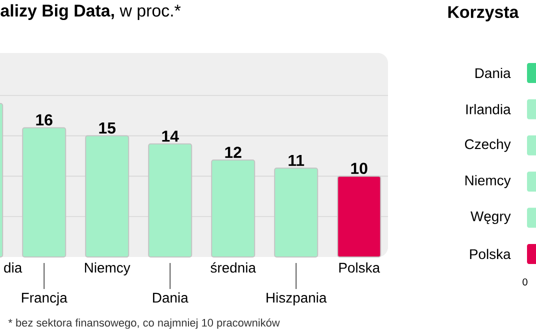 The height and width of the screenshot is (332, 536). Describe the element at coordinates (90, 12) in the screenshot. I see `chart-title: alizy Big Data, w proc.*` at that location.